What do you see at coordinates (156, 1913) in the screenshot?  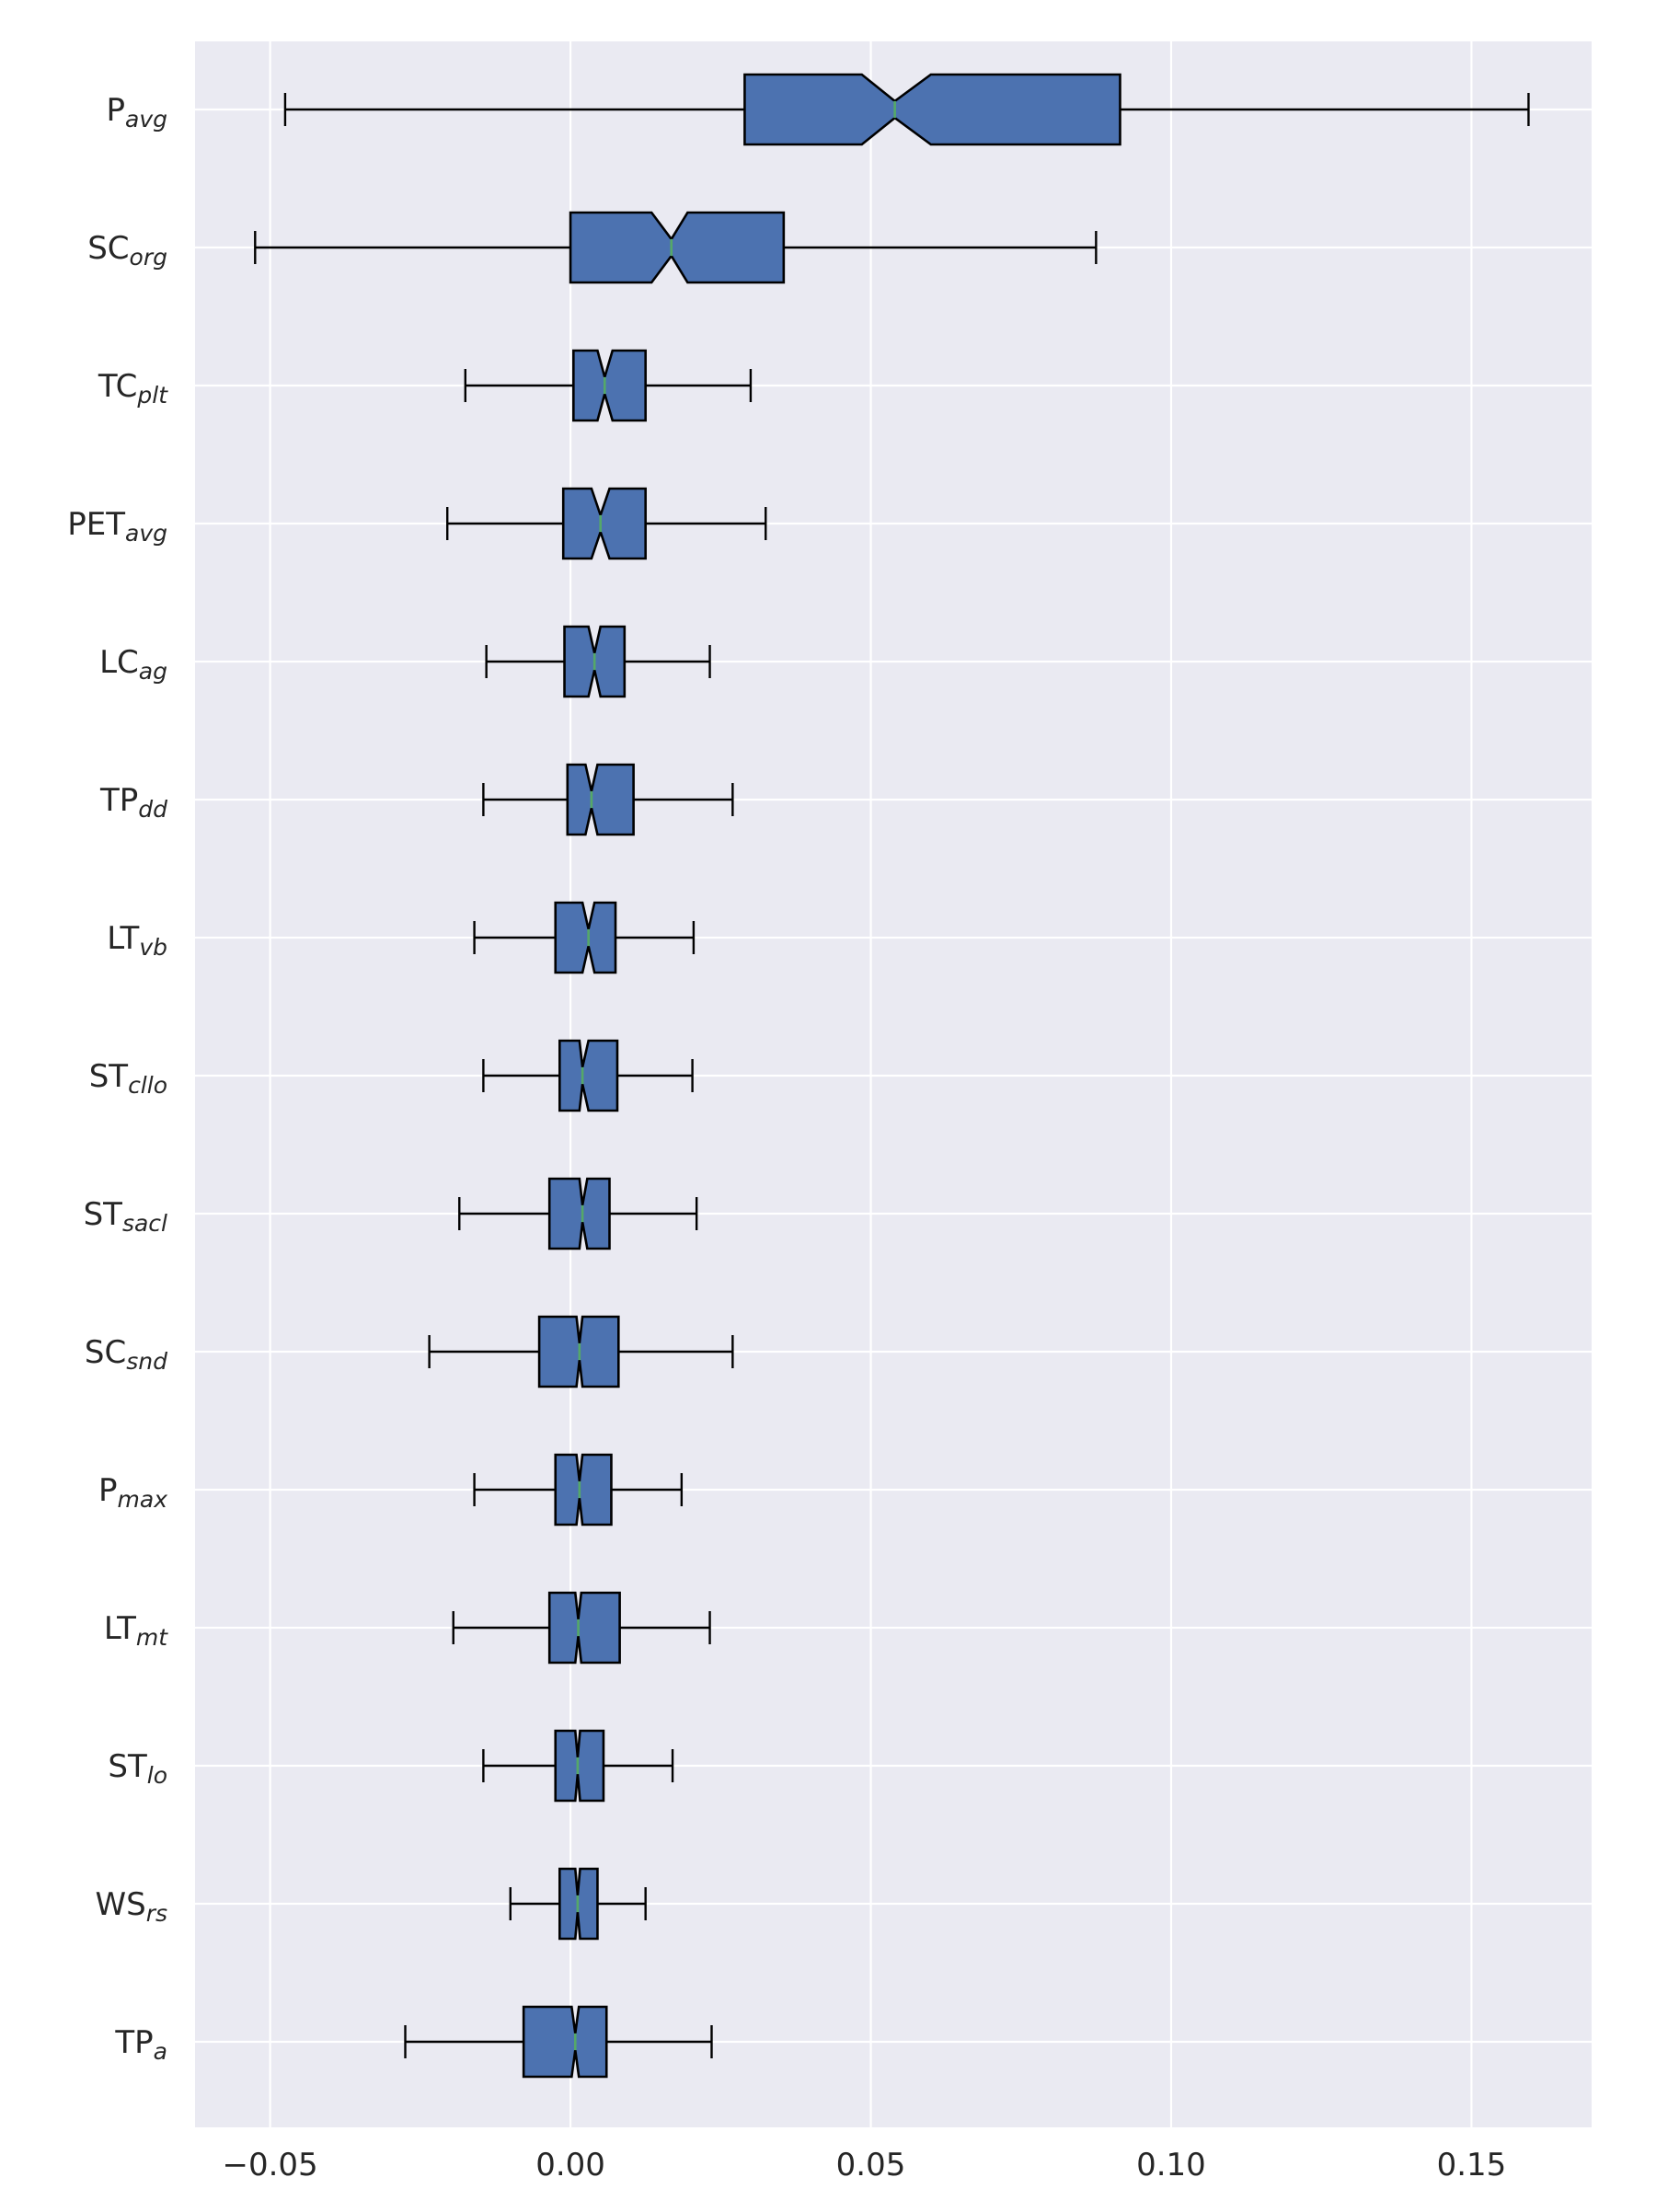 I see `y-tick-label-subscript: rs` at bounding box center [156, 1913].